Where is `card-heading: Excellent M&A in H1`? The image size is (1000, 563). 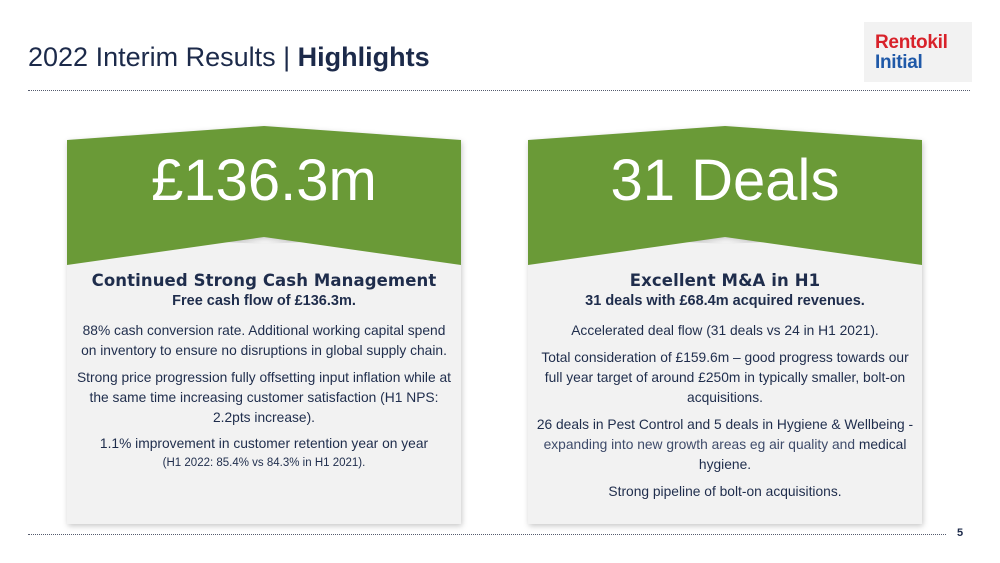 card-heading: Excellent M&A in H1 is located at coordinates (725, 280).